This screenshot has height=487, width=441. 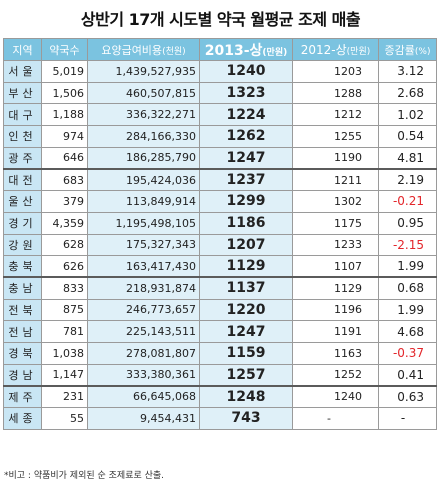 I want to click on cell-pharmacies: 683, so click(x=64, y=179).